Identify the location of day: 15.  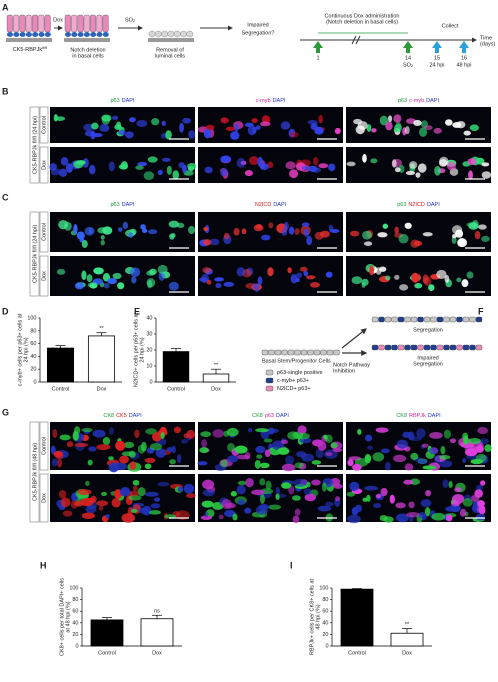
(437, 58).